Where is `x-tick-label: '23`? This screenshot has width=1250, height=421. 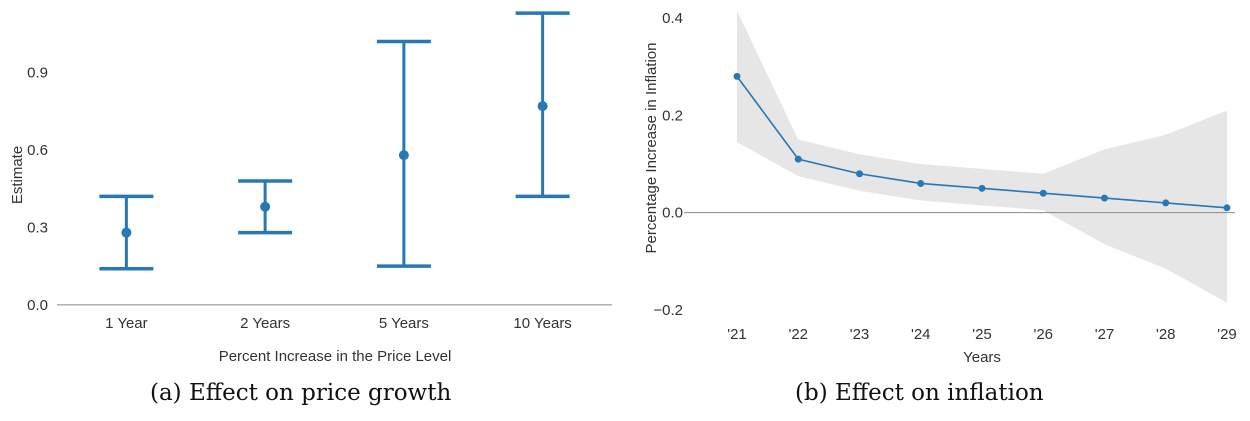
x-tick-label: '23 is located at coordinates (860, 334).